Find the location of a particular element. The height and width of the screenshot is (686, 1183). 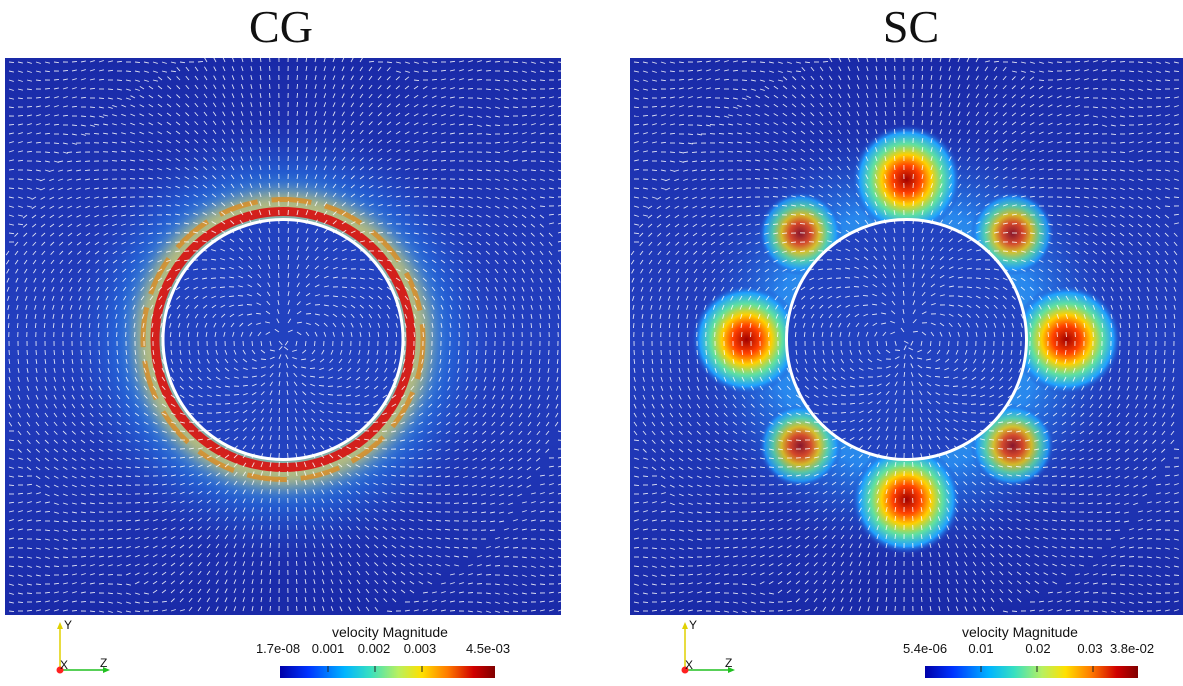

legend-tick: 0.003 is located at coordinates (420, 648).